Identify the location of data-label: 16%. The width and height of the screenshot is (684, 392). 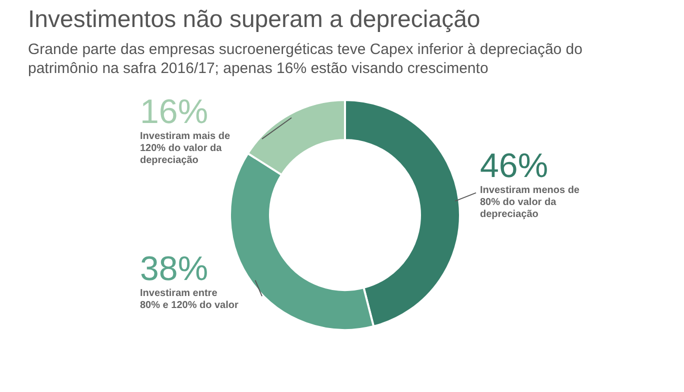
(174, 111).